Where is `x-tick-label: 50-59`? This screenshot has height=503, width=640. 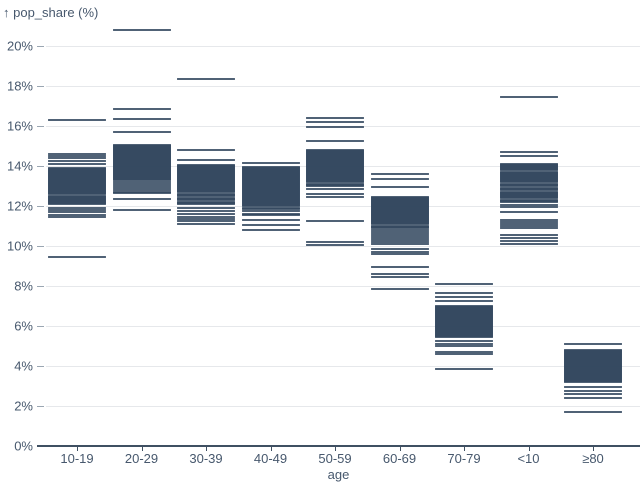
x-tick-label: 50-59 is located at coordinates (335, 458).